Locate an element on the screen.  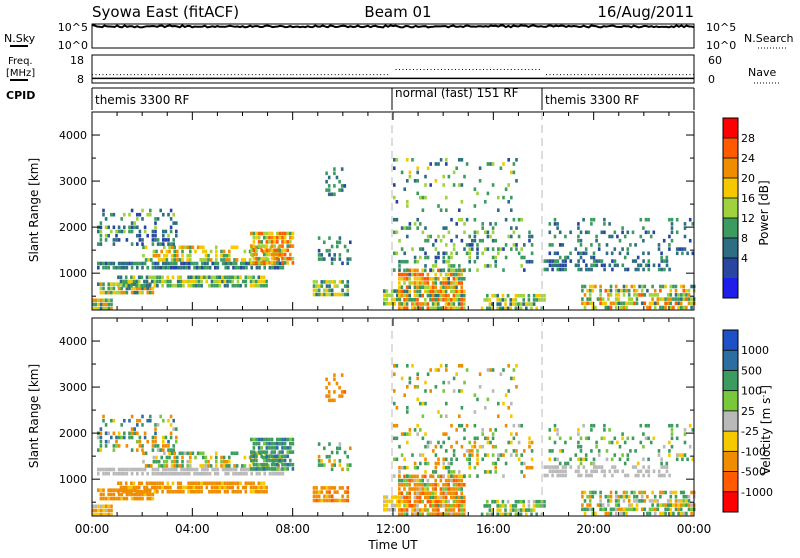
cpid-segment-2: normal (fast) 151 RF is located at coordinates (457, 93).